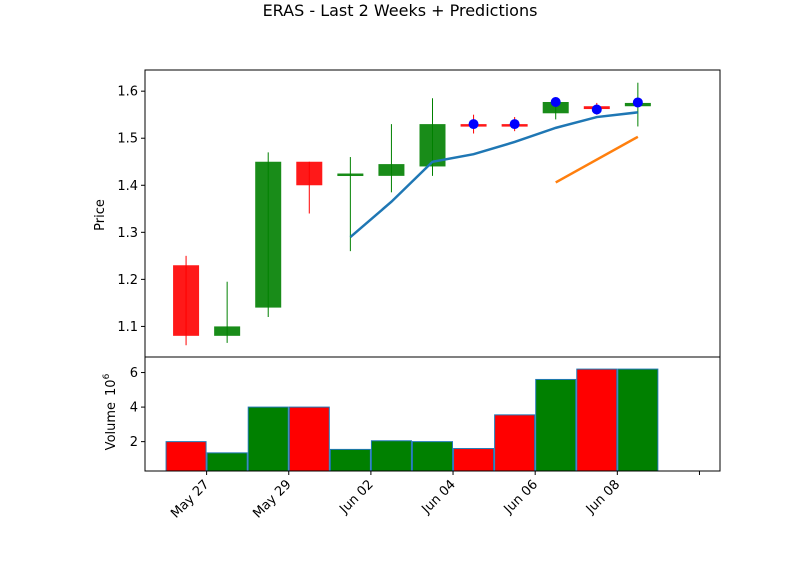 This screenshot has width=800, height=579. What do you see at coordinates (432, 414) in the screenshot?
I see `volume-panel-frame` at bounding box center [432, 414].